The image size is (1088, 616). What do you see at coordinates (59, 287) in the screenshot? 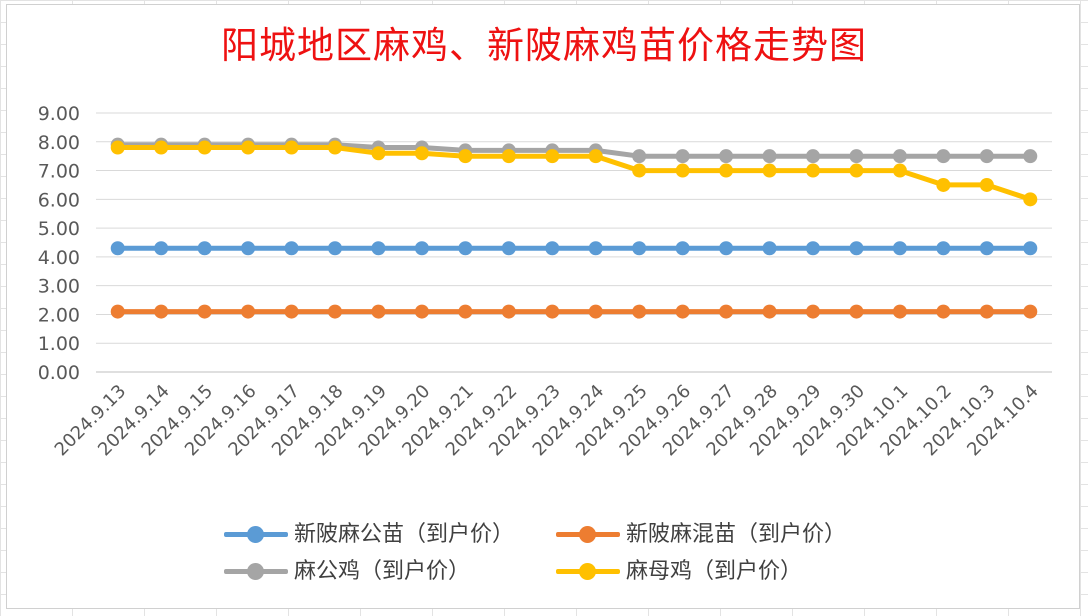
I see `y-tick-label: 3.00` at bounding box center [59, 287].